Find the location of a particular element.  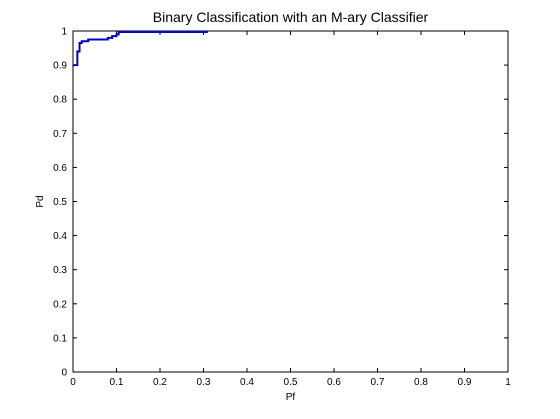

x-tick-label-5: 0.5 is located at coordinates (291, 382).